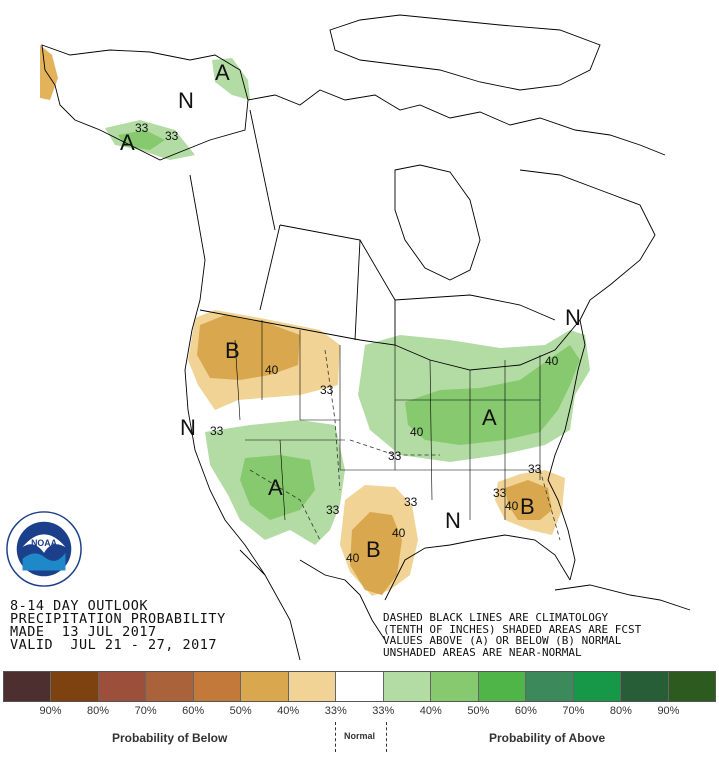 The image size is (719, 759). I want to click on iso-ak-33a: 33, so click(142, 128).